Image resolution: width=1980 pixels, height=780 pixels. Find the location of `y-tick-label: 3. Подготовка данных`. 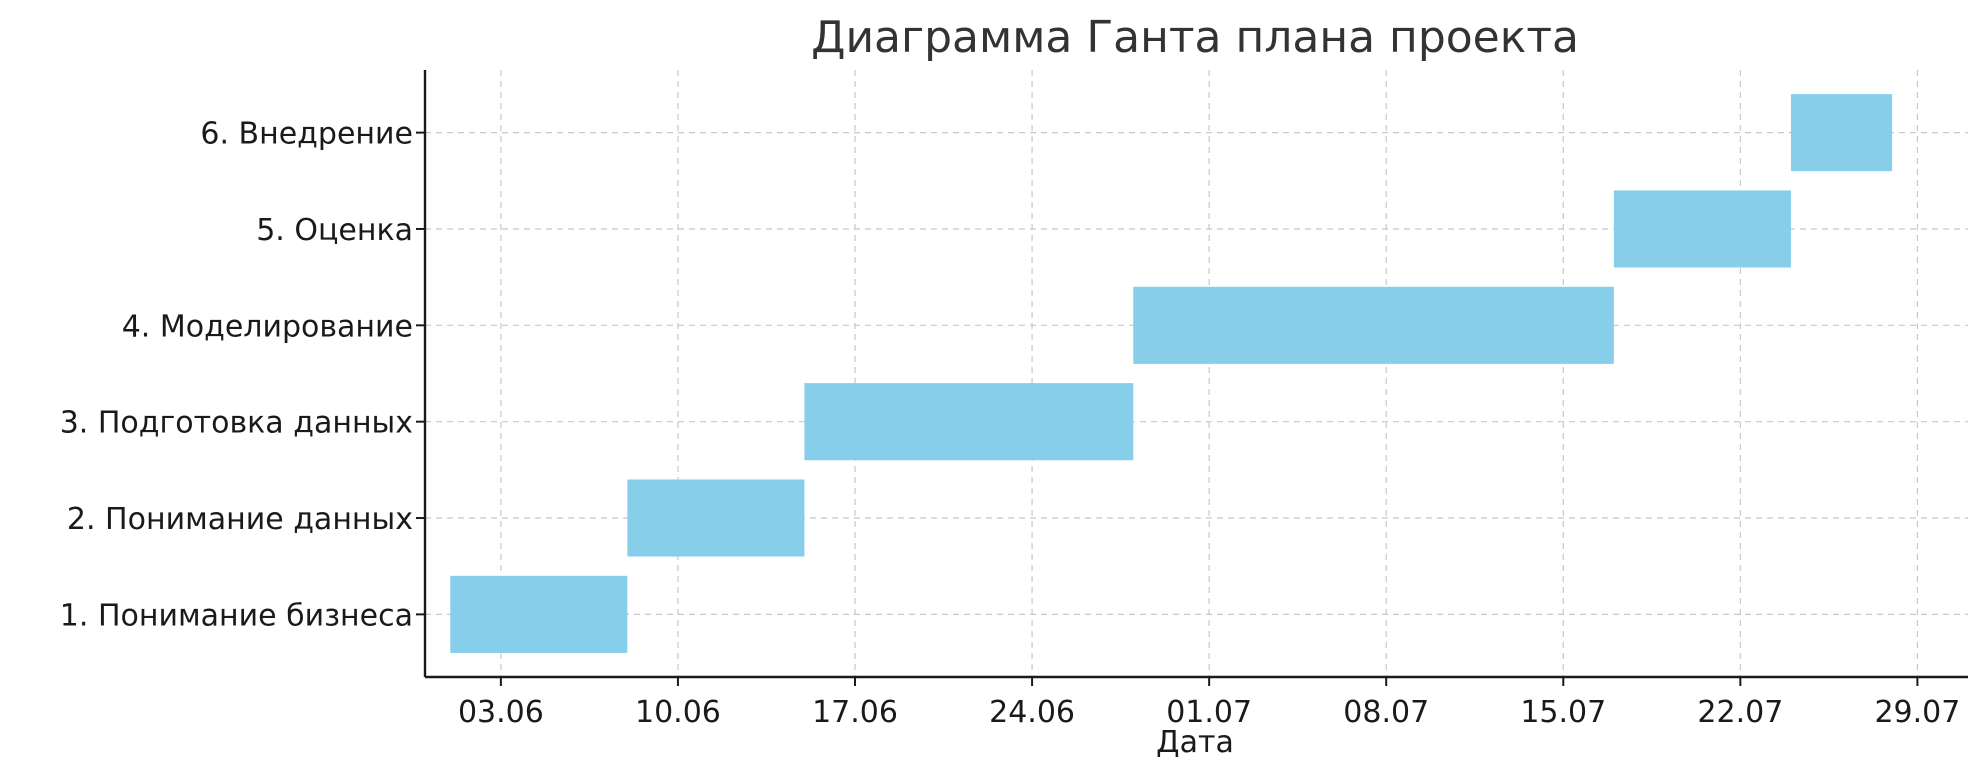

y-tick-label: 3. Подготовка данных is located at coordinates (236, 423).